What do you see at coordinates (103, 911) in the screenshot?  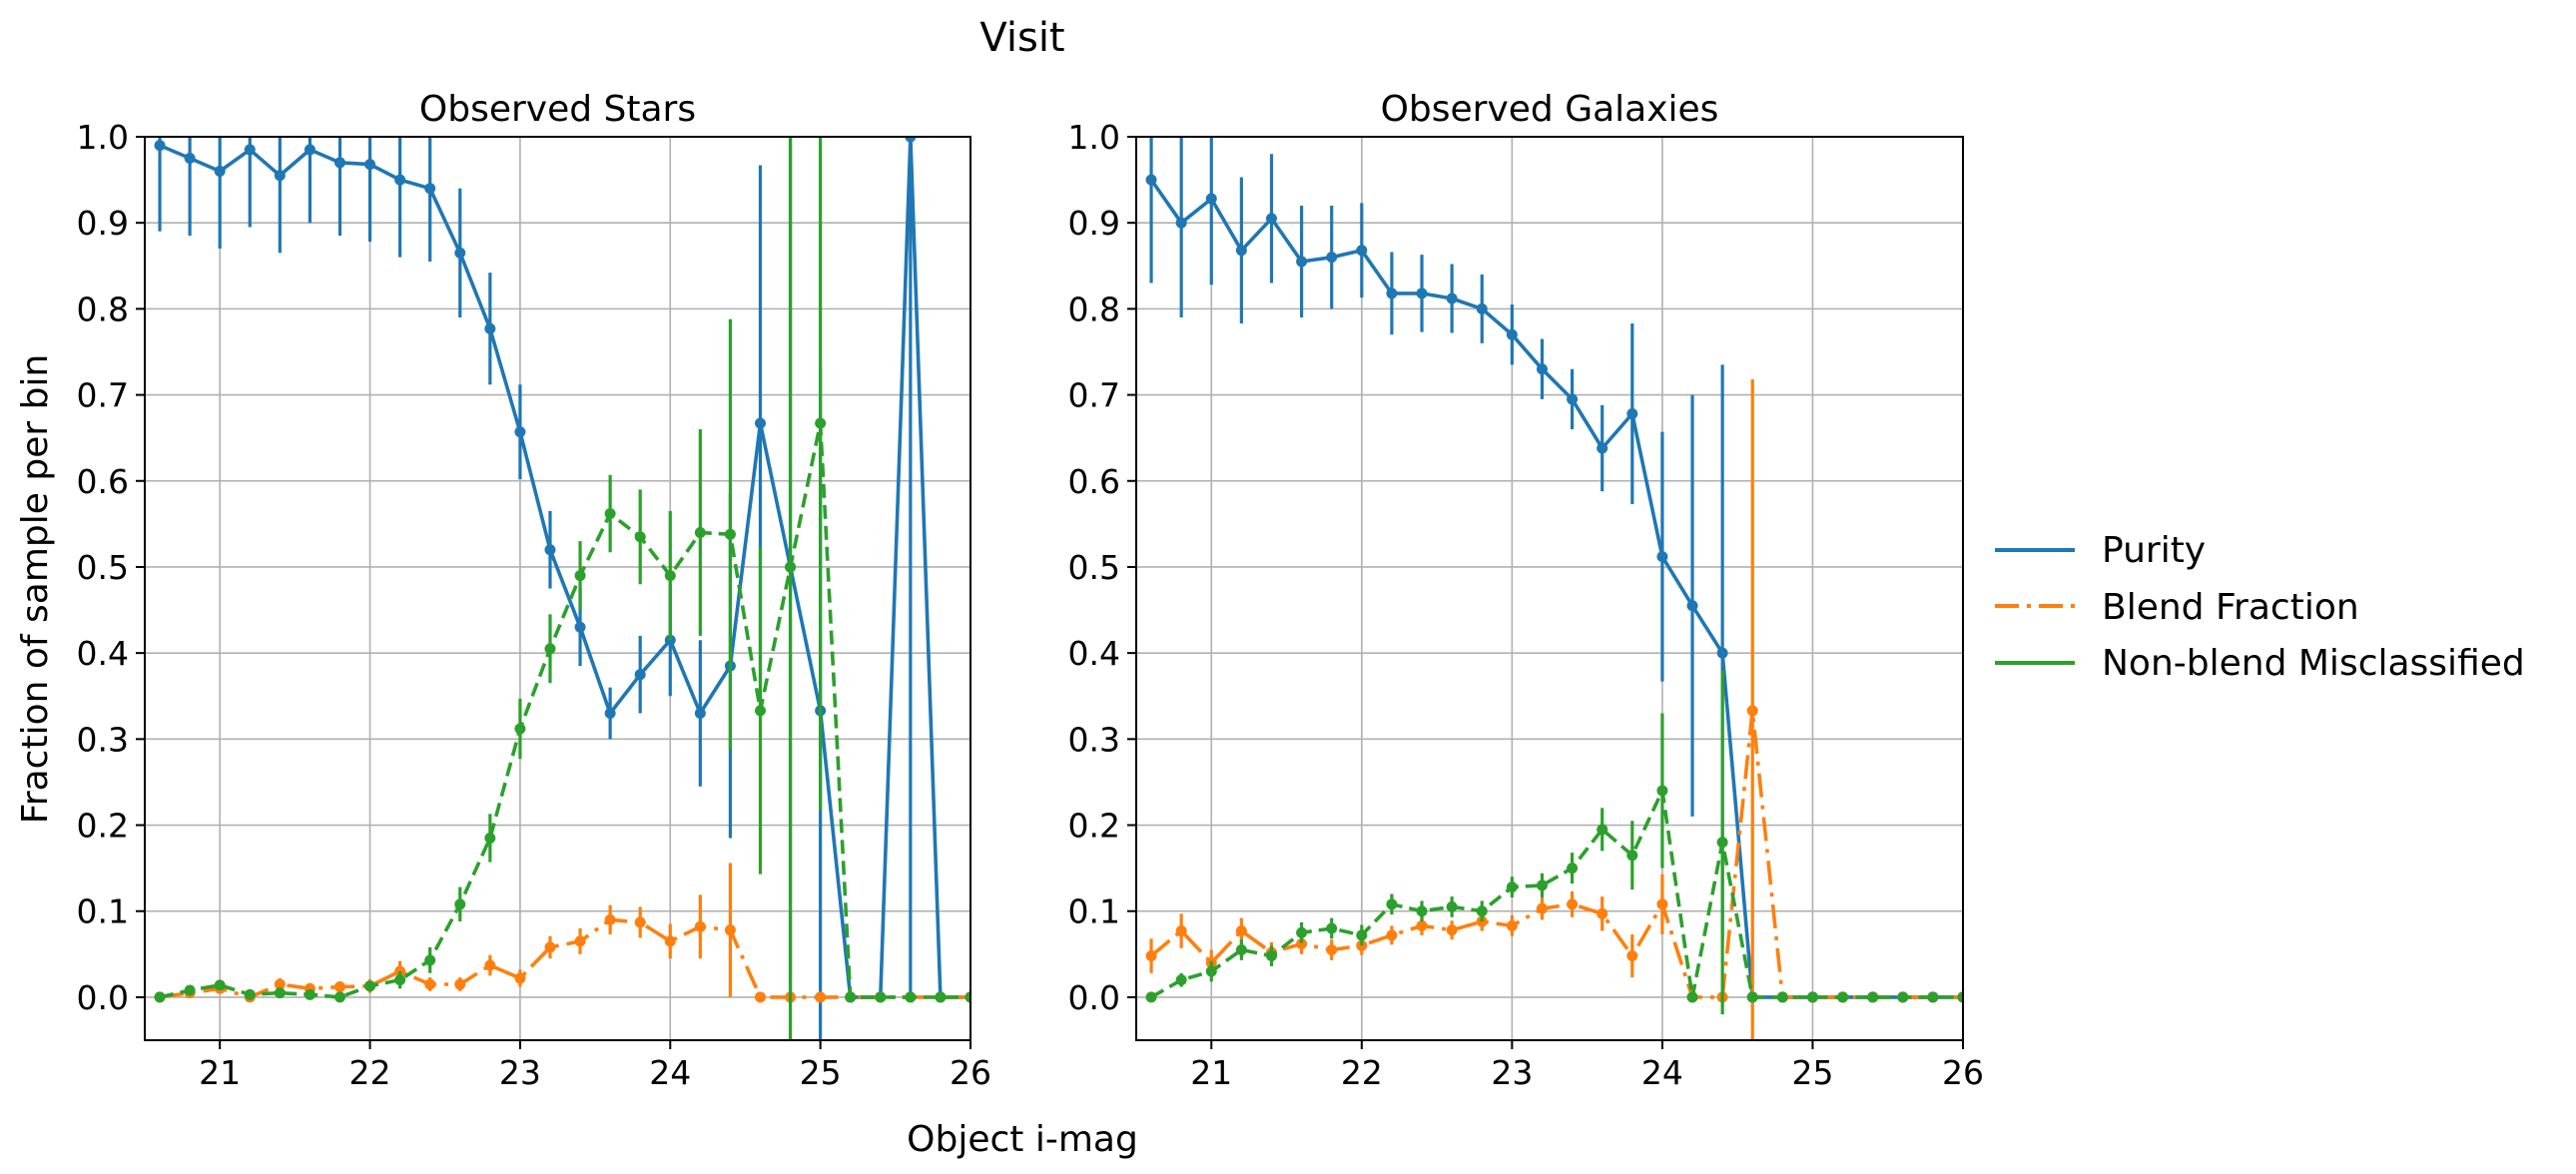 I see `y-tick-label: 0.1` at bounding box center [103, 911].